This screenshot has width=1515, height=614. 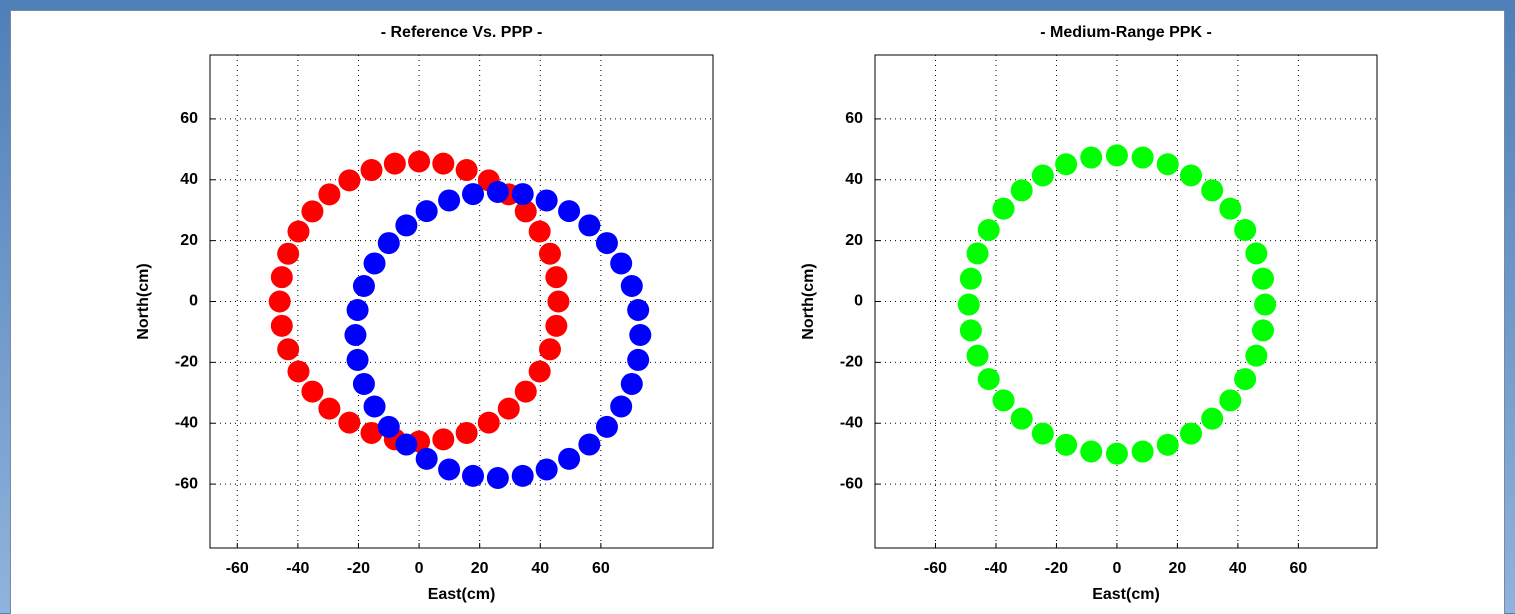 I want to click on y-tick-label: -40, so click(x=186, y=422).